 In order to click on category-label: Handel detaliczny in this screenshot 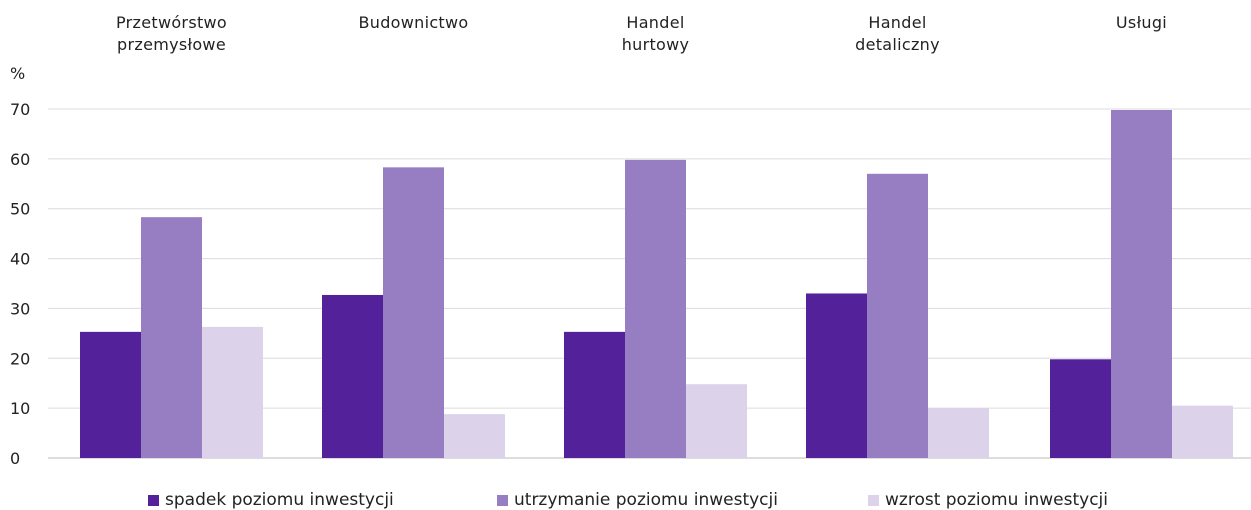, I will do `click(897, 33)`.